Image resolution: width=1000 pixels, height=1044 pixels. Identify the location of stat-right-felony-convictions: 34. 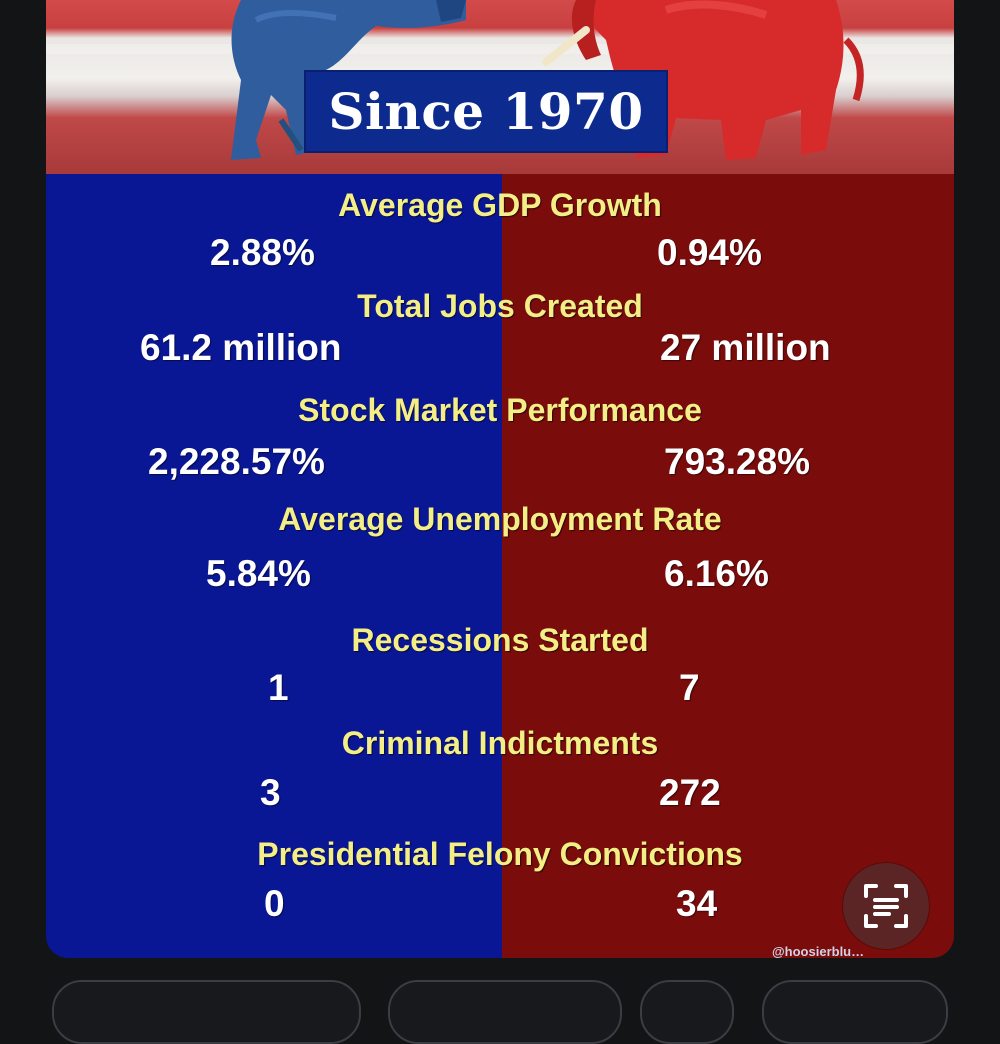
(697, 903).